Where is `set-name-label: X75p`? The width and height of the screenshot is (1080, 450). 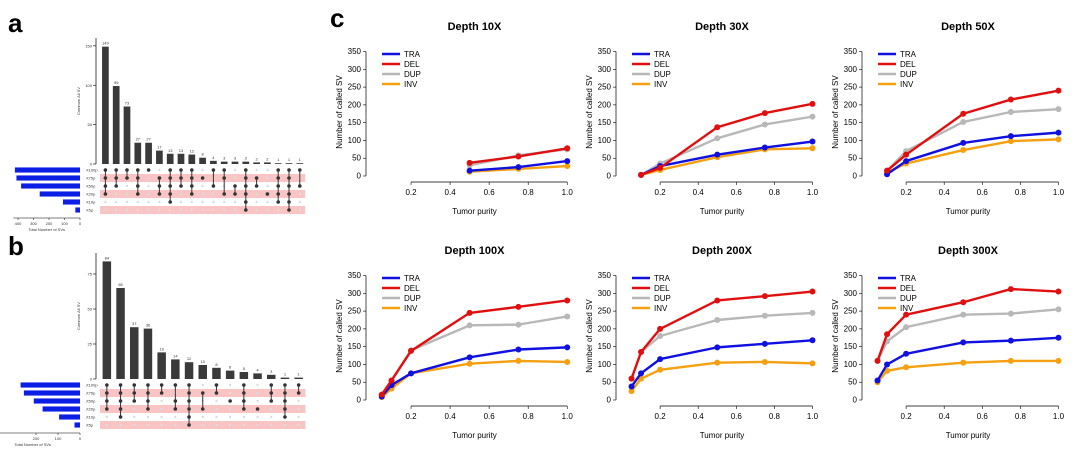
set-name-label: X75p is located at coordinates (91, 178).